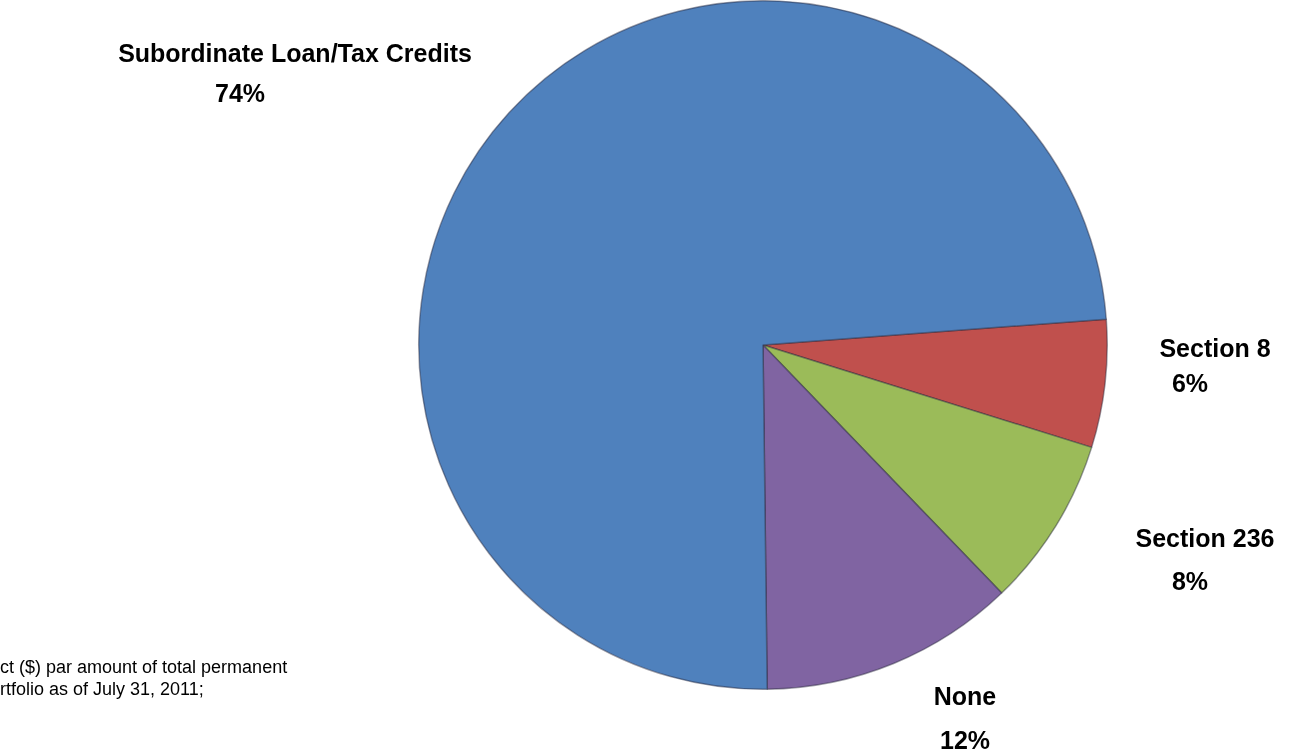  What do you see at coordinates (1190, 580) in the screenshot?
I see `data-label: 8%` at bounding box center [1190, 580].